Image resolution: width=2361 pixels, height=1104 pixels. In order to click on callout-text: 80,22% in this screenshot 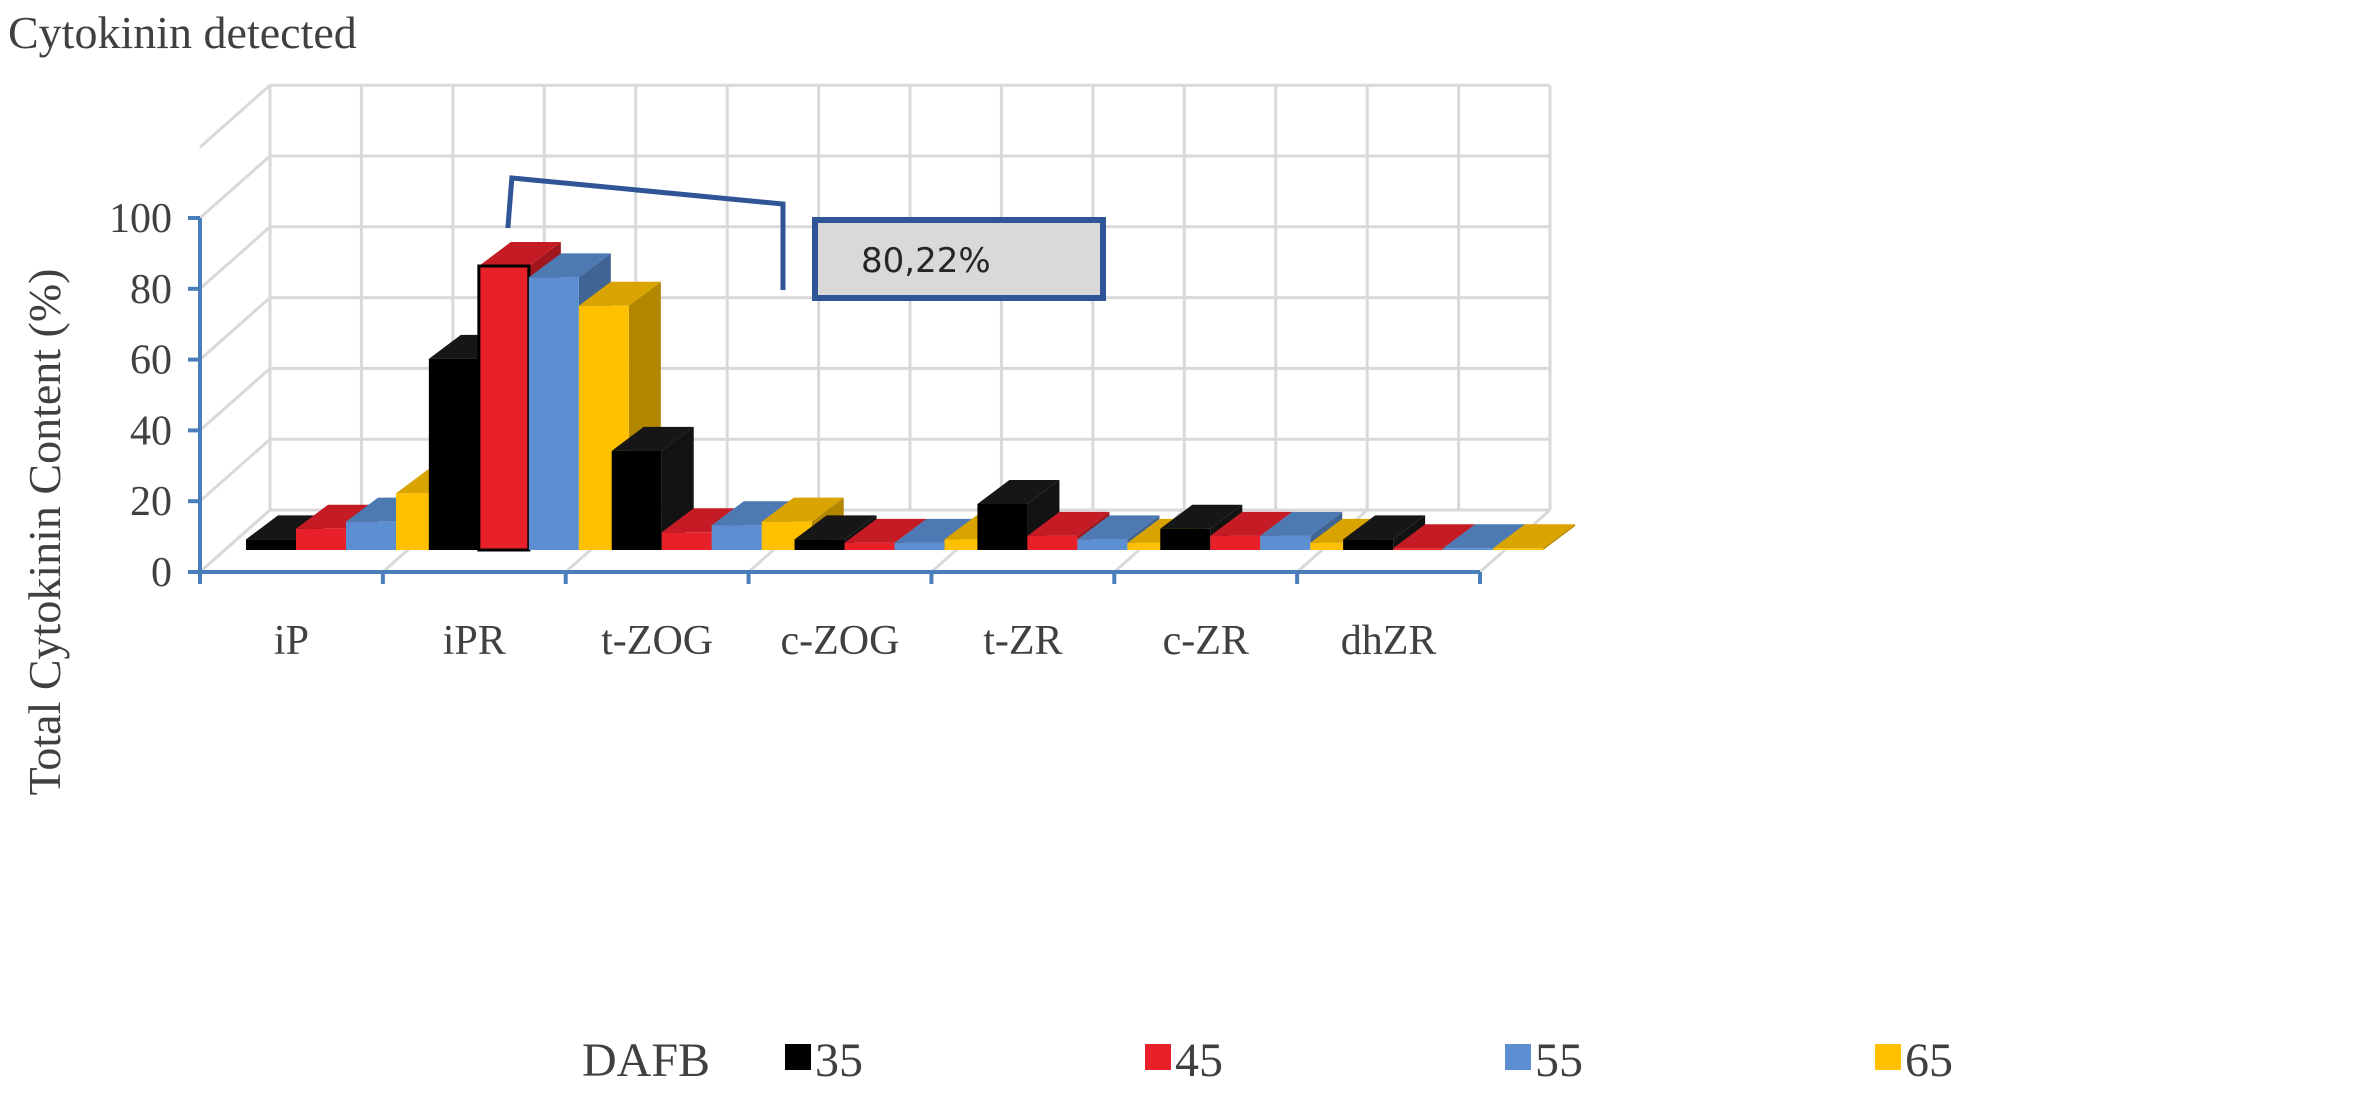, I will do `click(926, 261)`.